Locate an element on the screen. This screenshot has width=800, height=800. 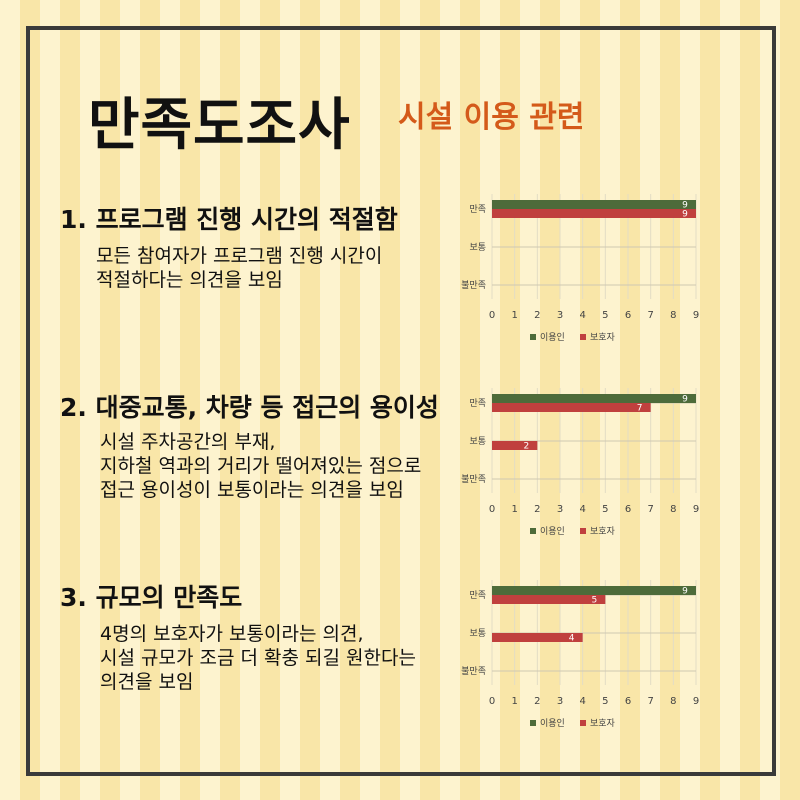
section-2-heading: 2. 대중교통, 차량 등 접근의 용이성 is located at coordinates (249, 407).